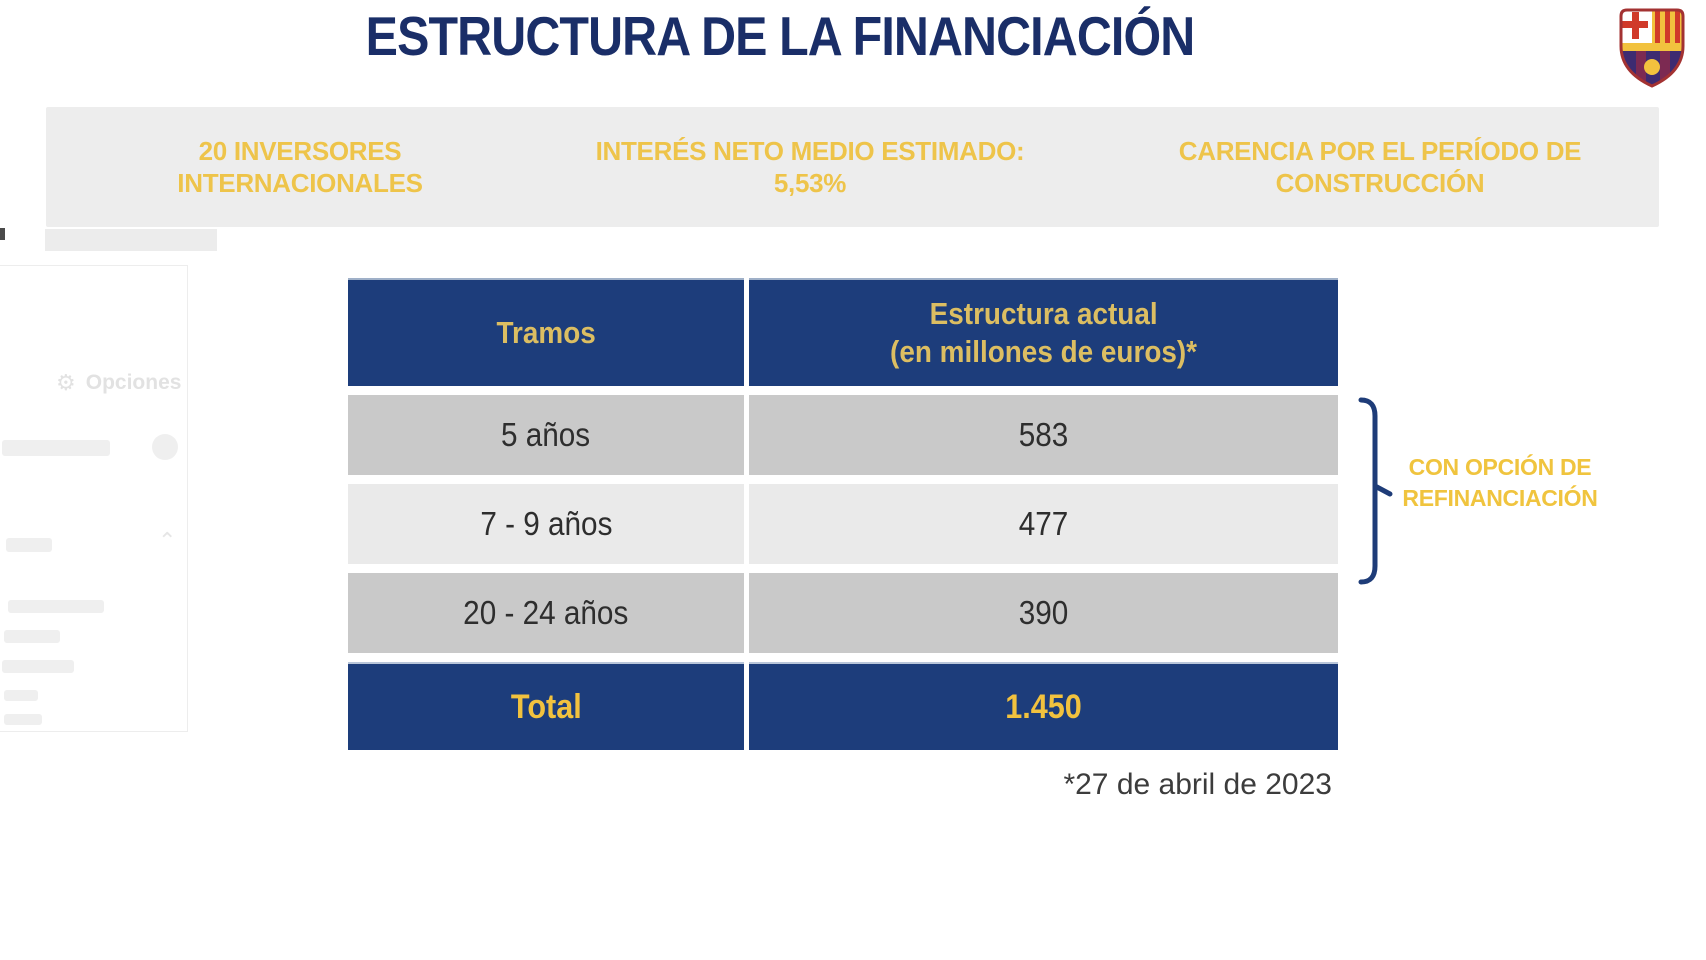 The width and height of the screenshot is (1706, 960). I want to click on valor-value: 390, so click(1043, 612).